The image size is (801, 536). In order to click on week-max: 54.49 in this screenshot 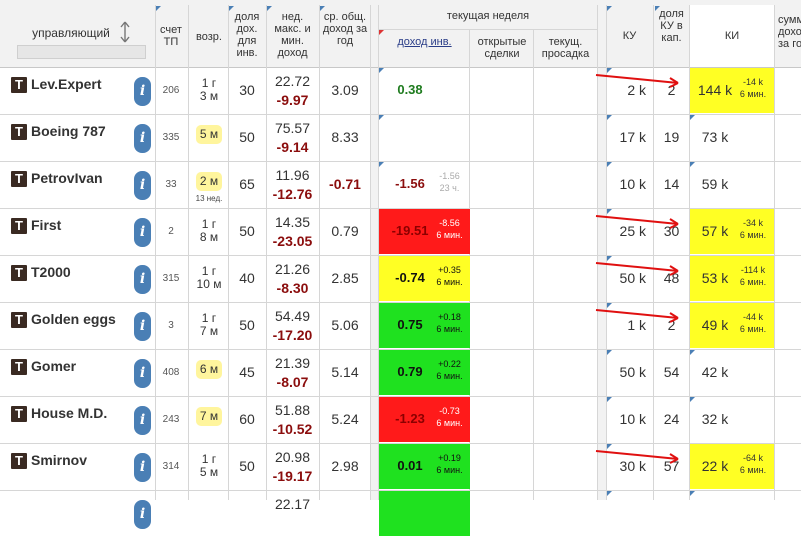, I will do `click(292, 316)`.